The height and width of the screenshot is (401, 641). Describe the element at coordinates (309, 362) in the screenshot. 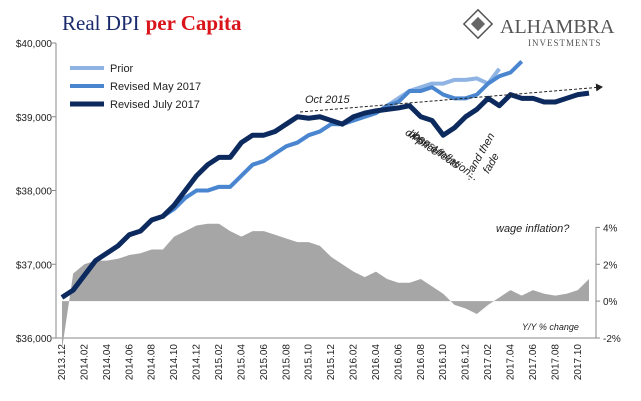

I see `x-tick-label: 2015.10` at that location.